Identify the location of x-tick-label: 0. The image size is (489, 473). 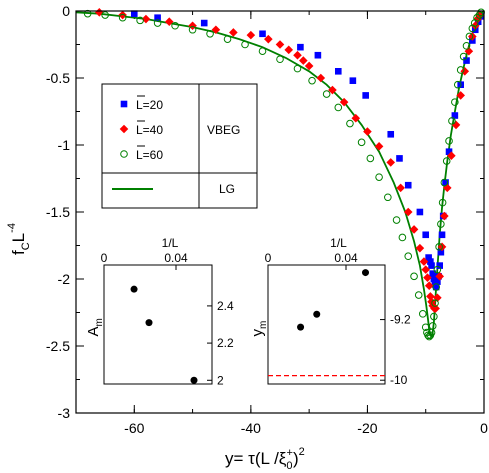
(484, 428).